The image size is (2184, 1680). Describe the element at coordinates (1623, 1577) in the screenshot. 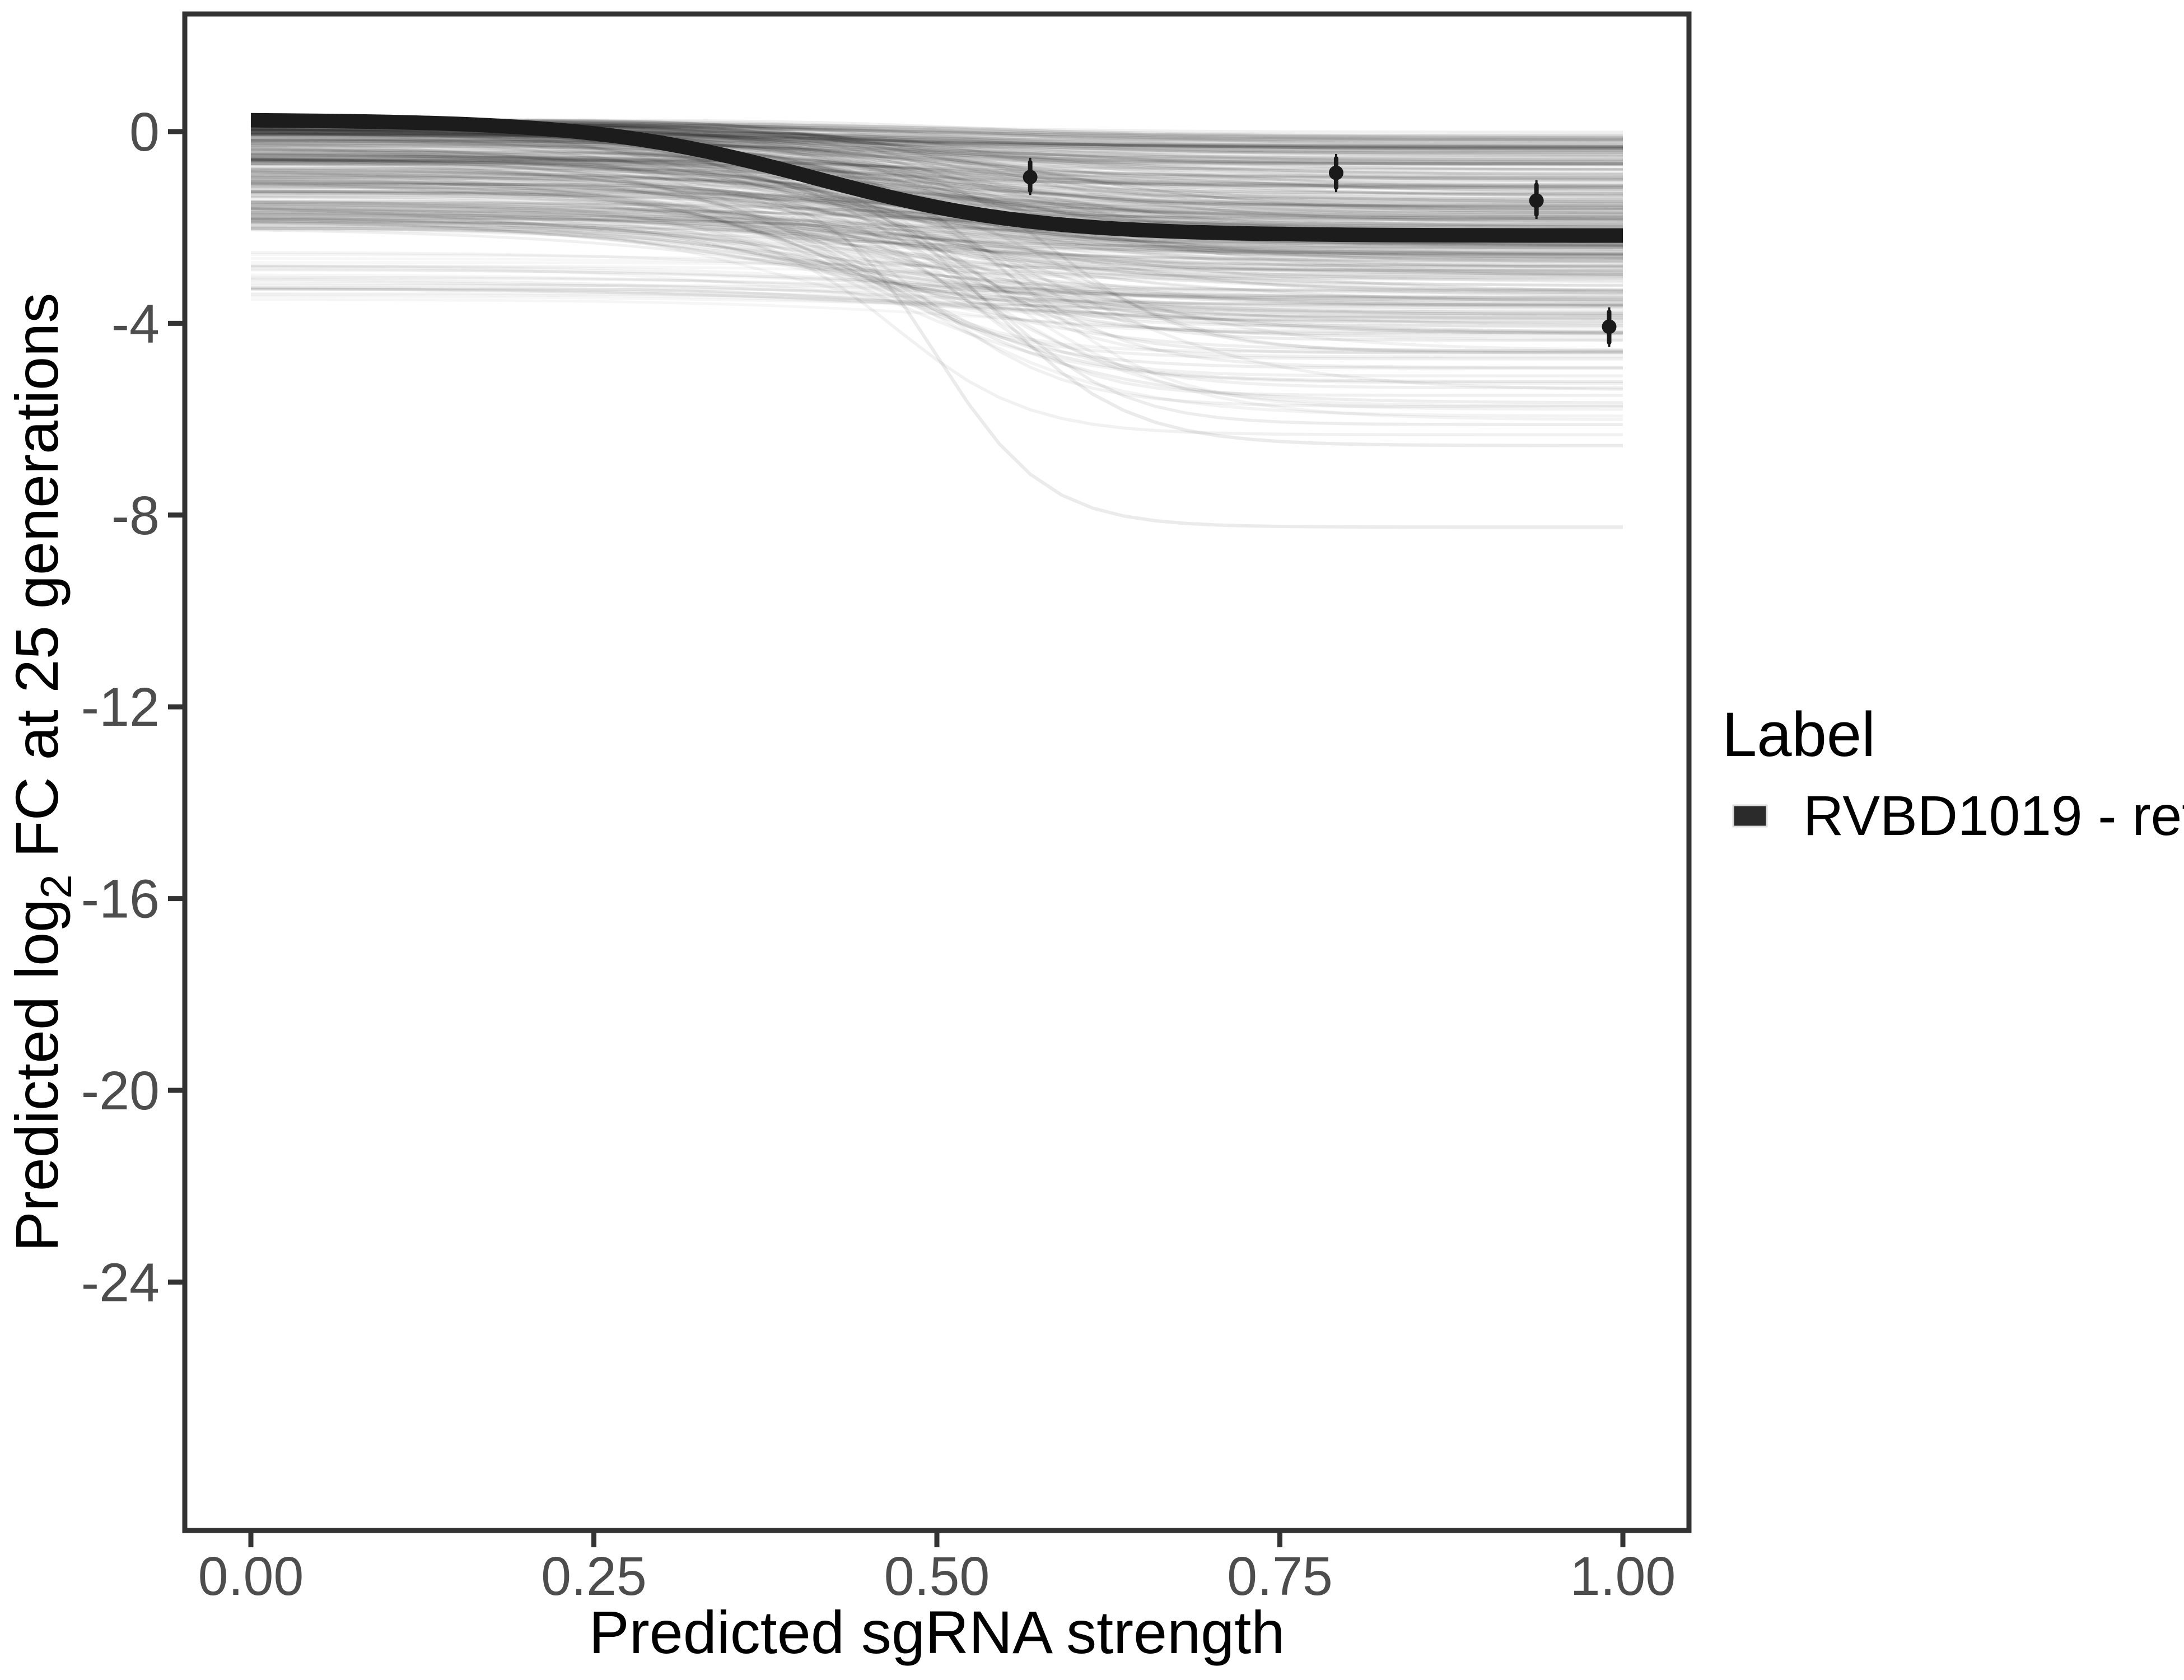

I see `x-tick-label: 1.00` at that location.